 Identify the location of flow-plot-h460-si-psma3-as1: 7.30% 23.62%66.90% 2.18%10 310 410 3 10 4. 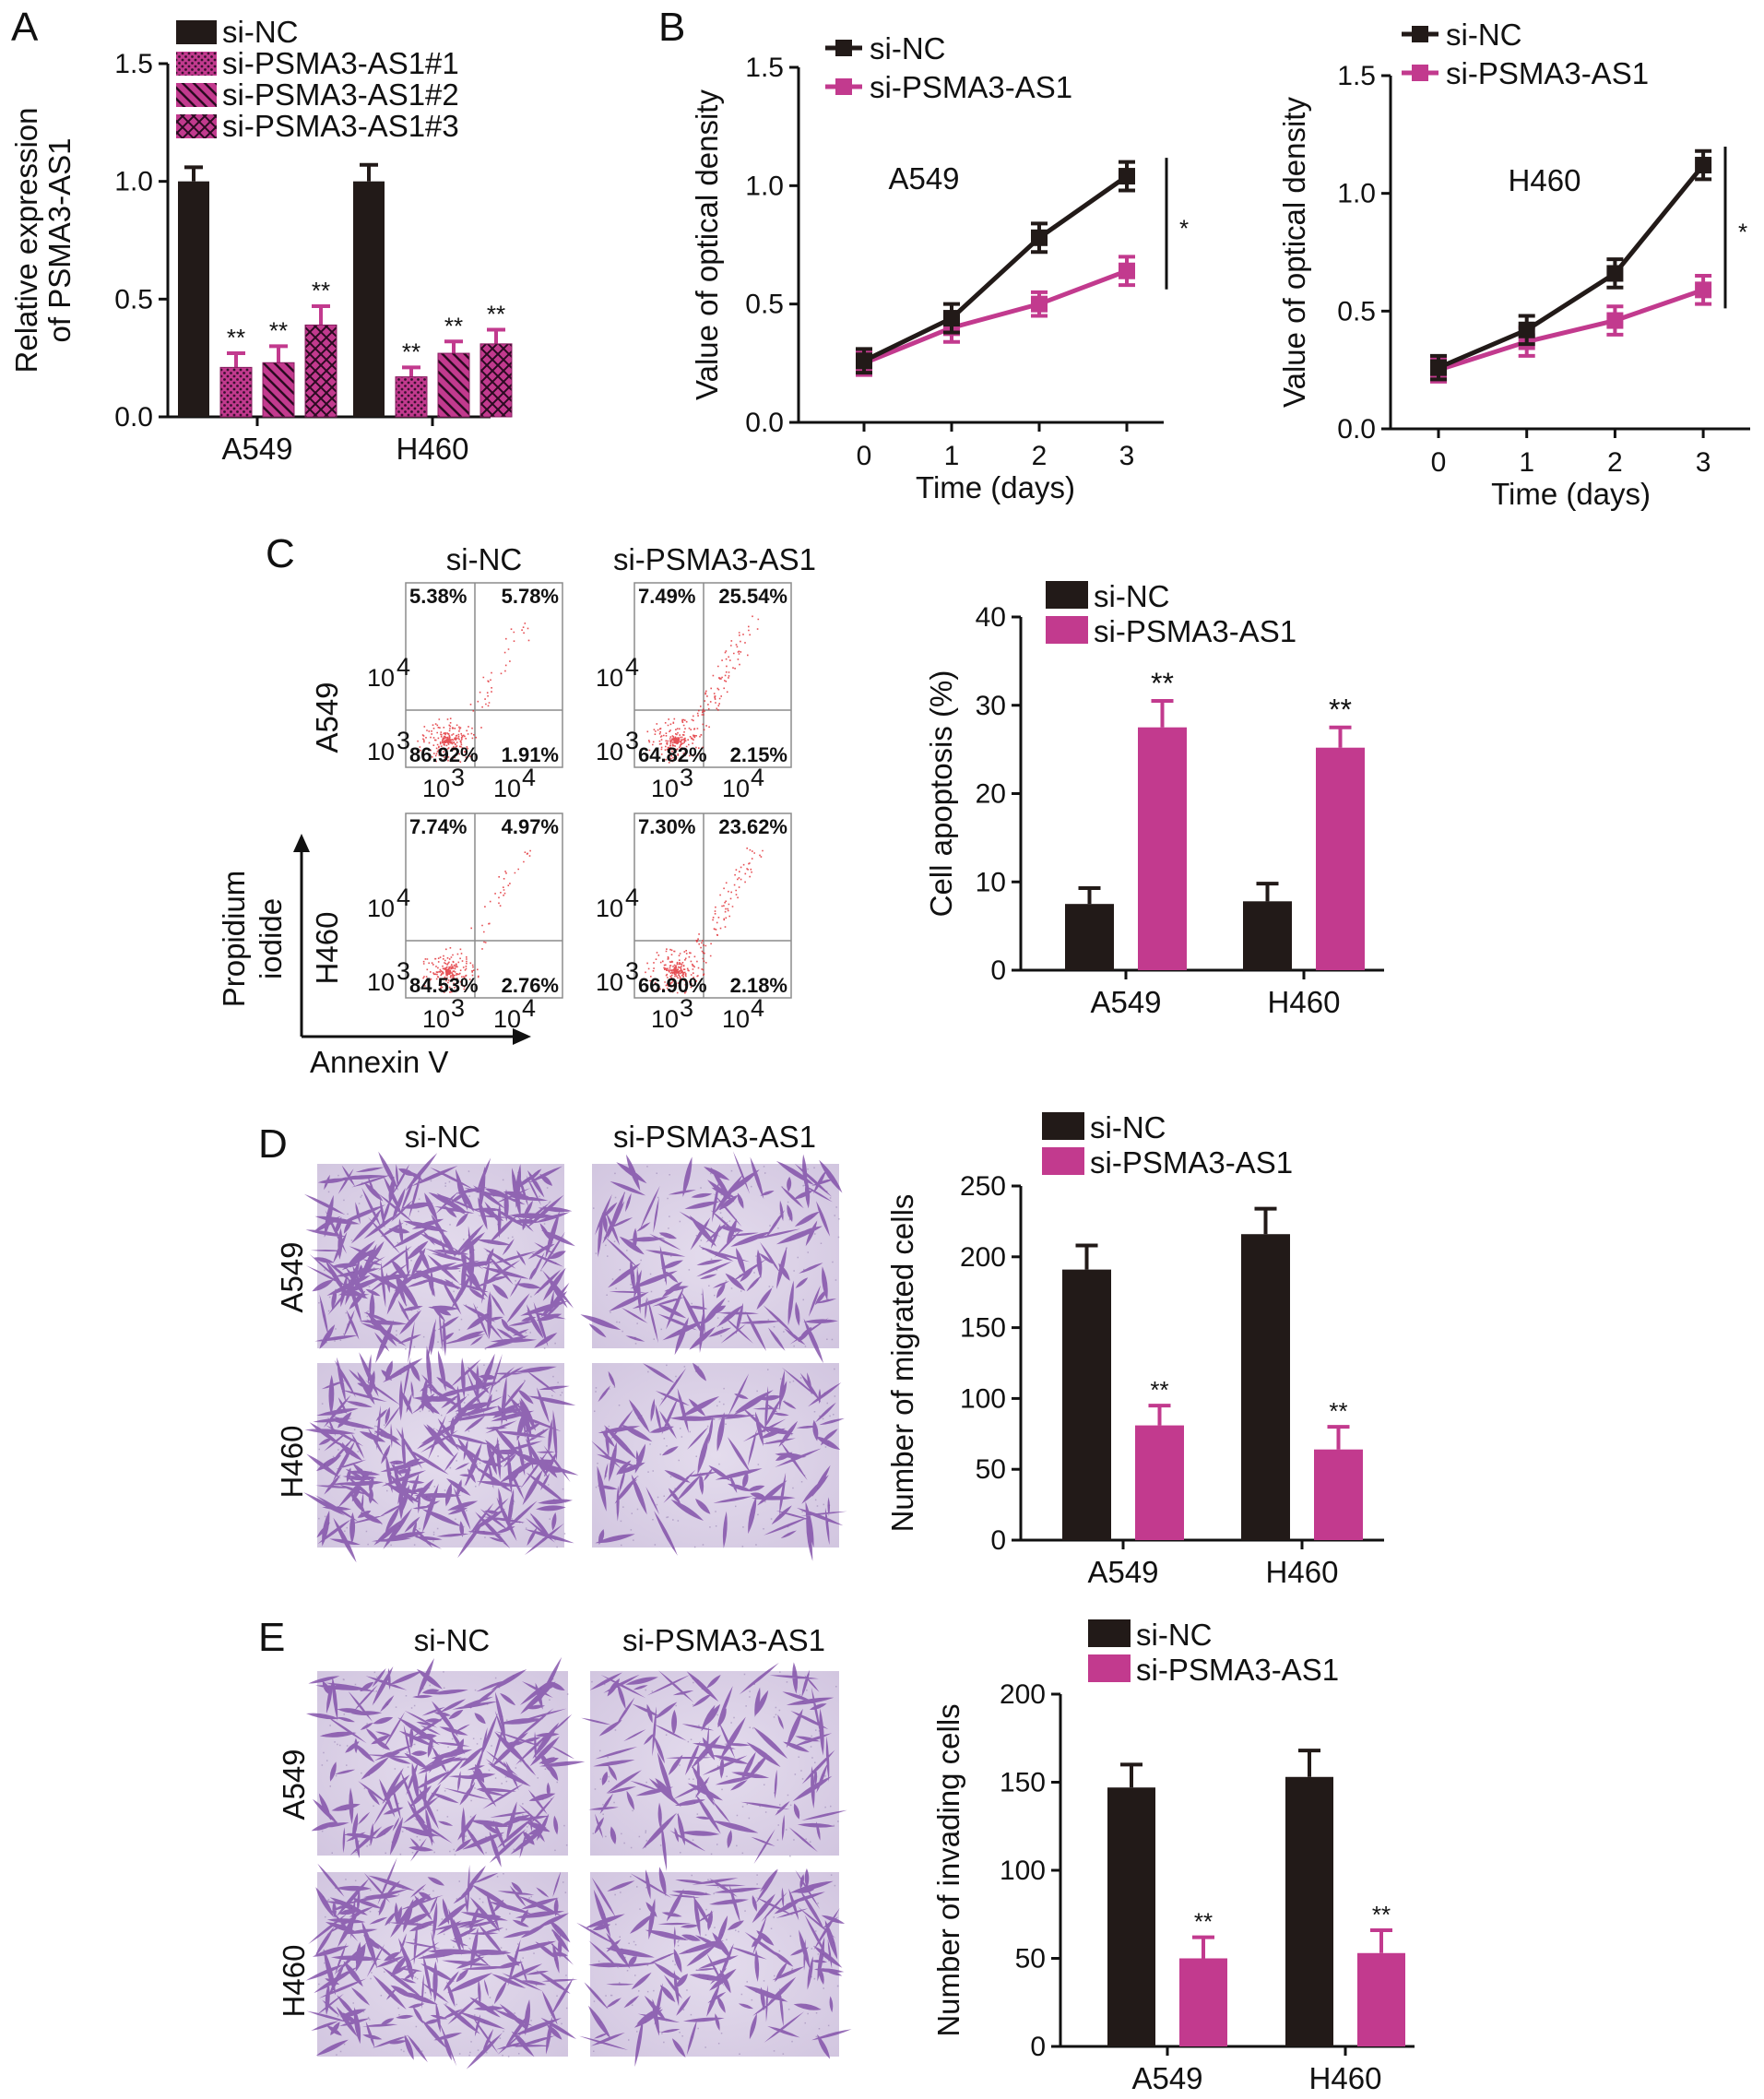
(694, 922).